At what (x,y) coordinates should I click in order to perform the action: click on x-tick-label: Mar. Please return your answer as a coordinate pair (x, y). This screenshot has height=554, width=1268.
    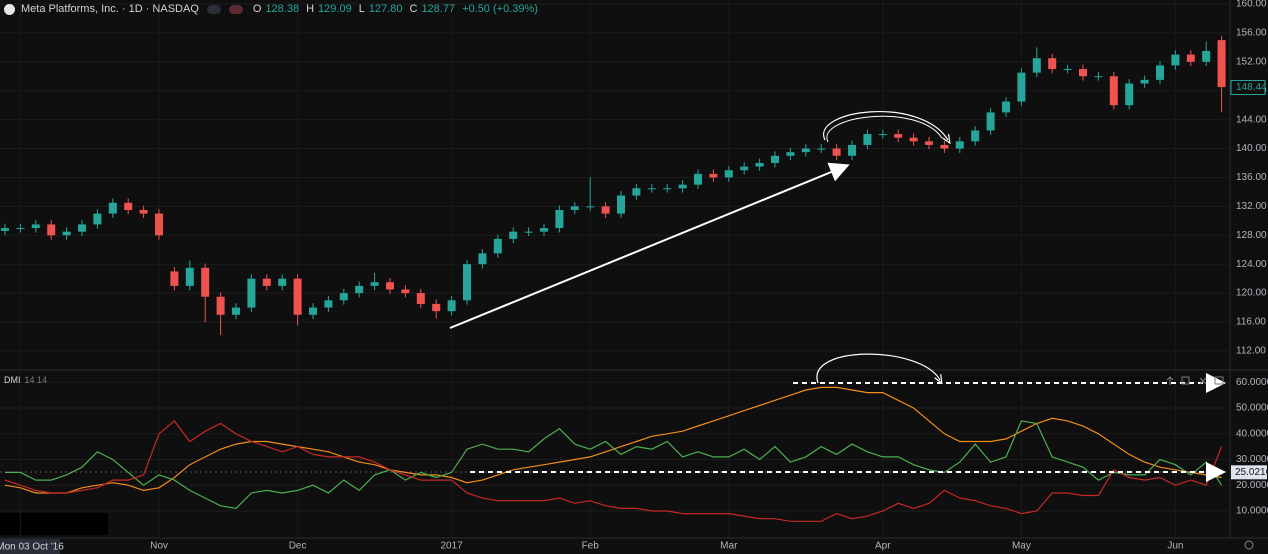
    Looking at the image, I should click on (729, 546).